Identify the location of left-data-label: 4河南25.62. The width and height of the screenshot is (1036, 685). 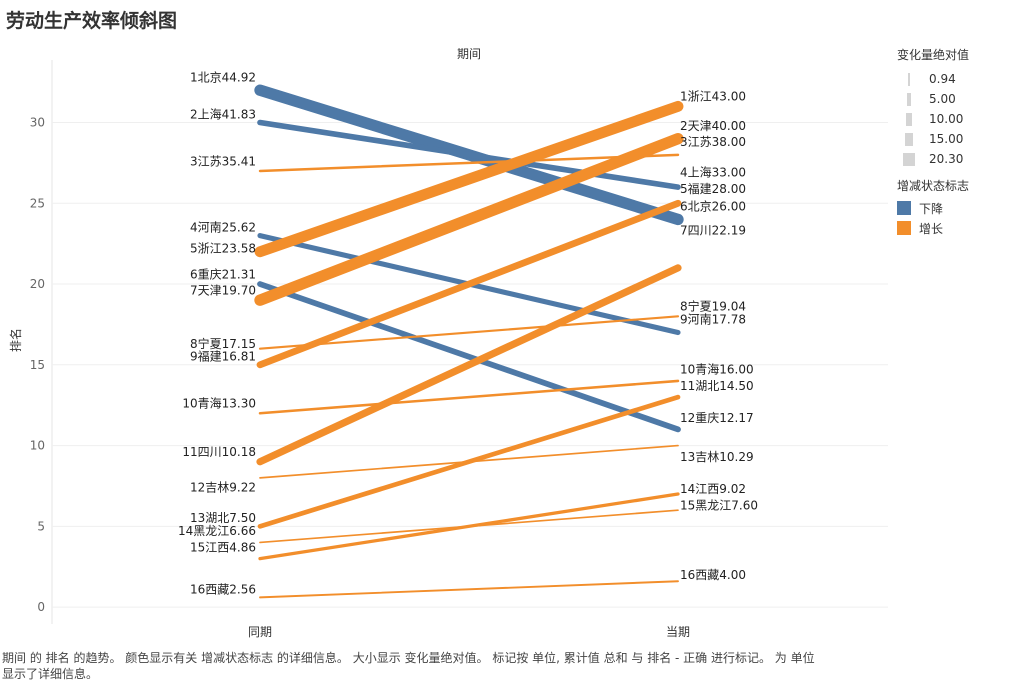
(223, 227).